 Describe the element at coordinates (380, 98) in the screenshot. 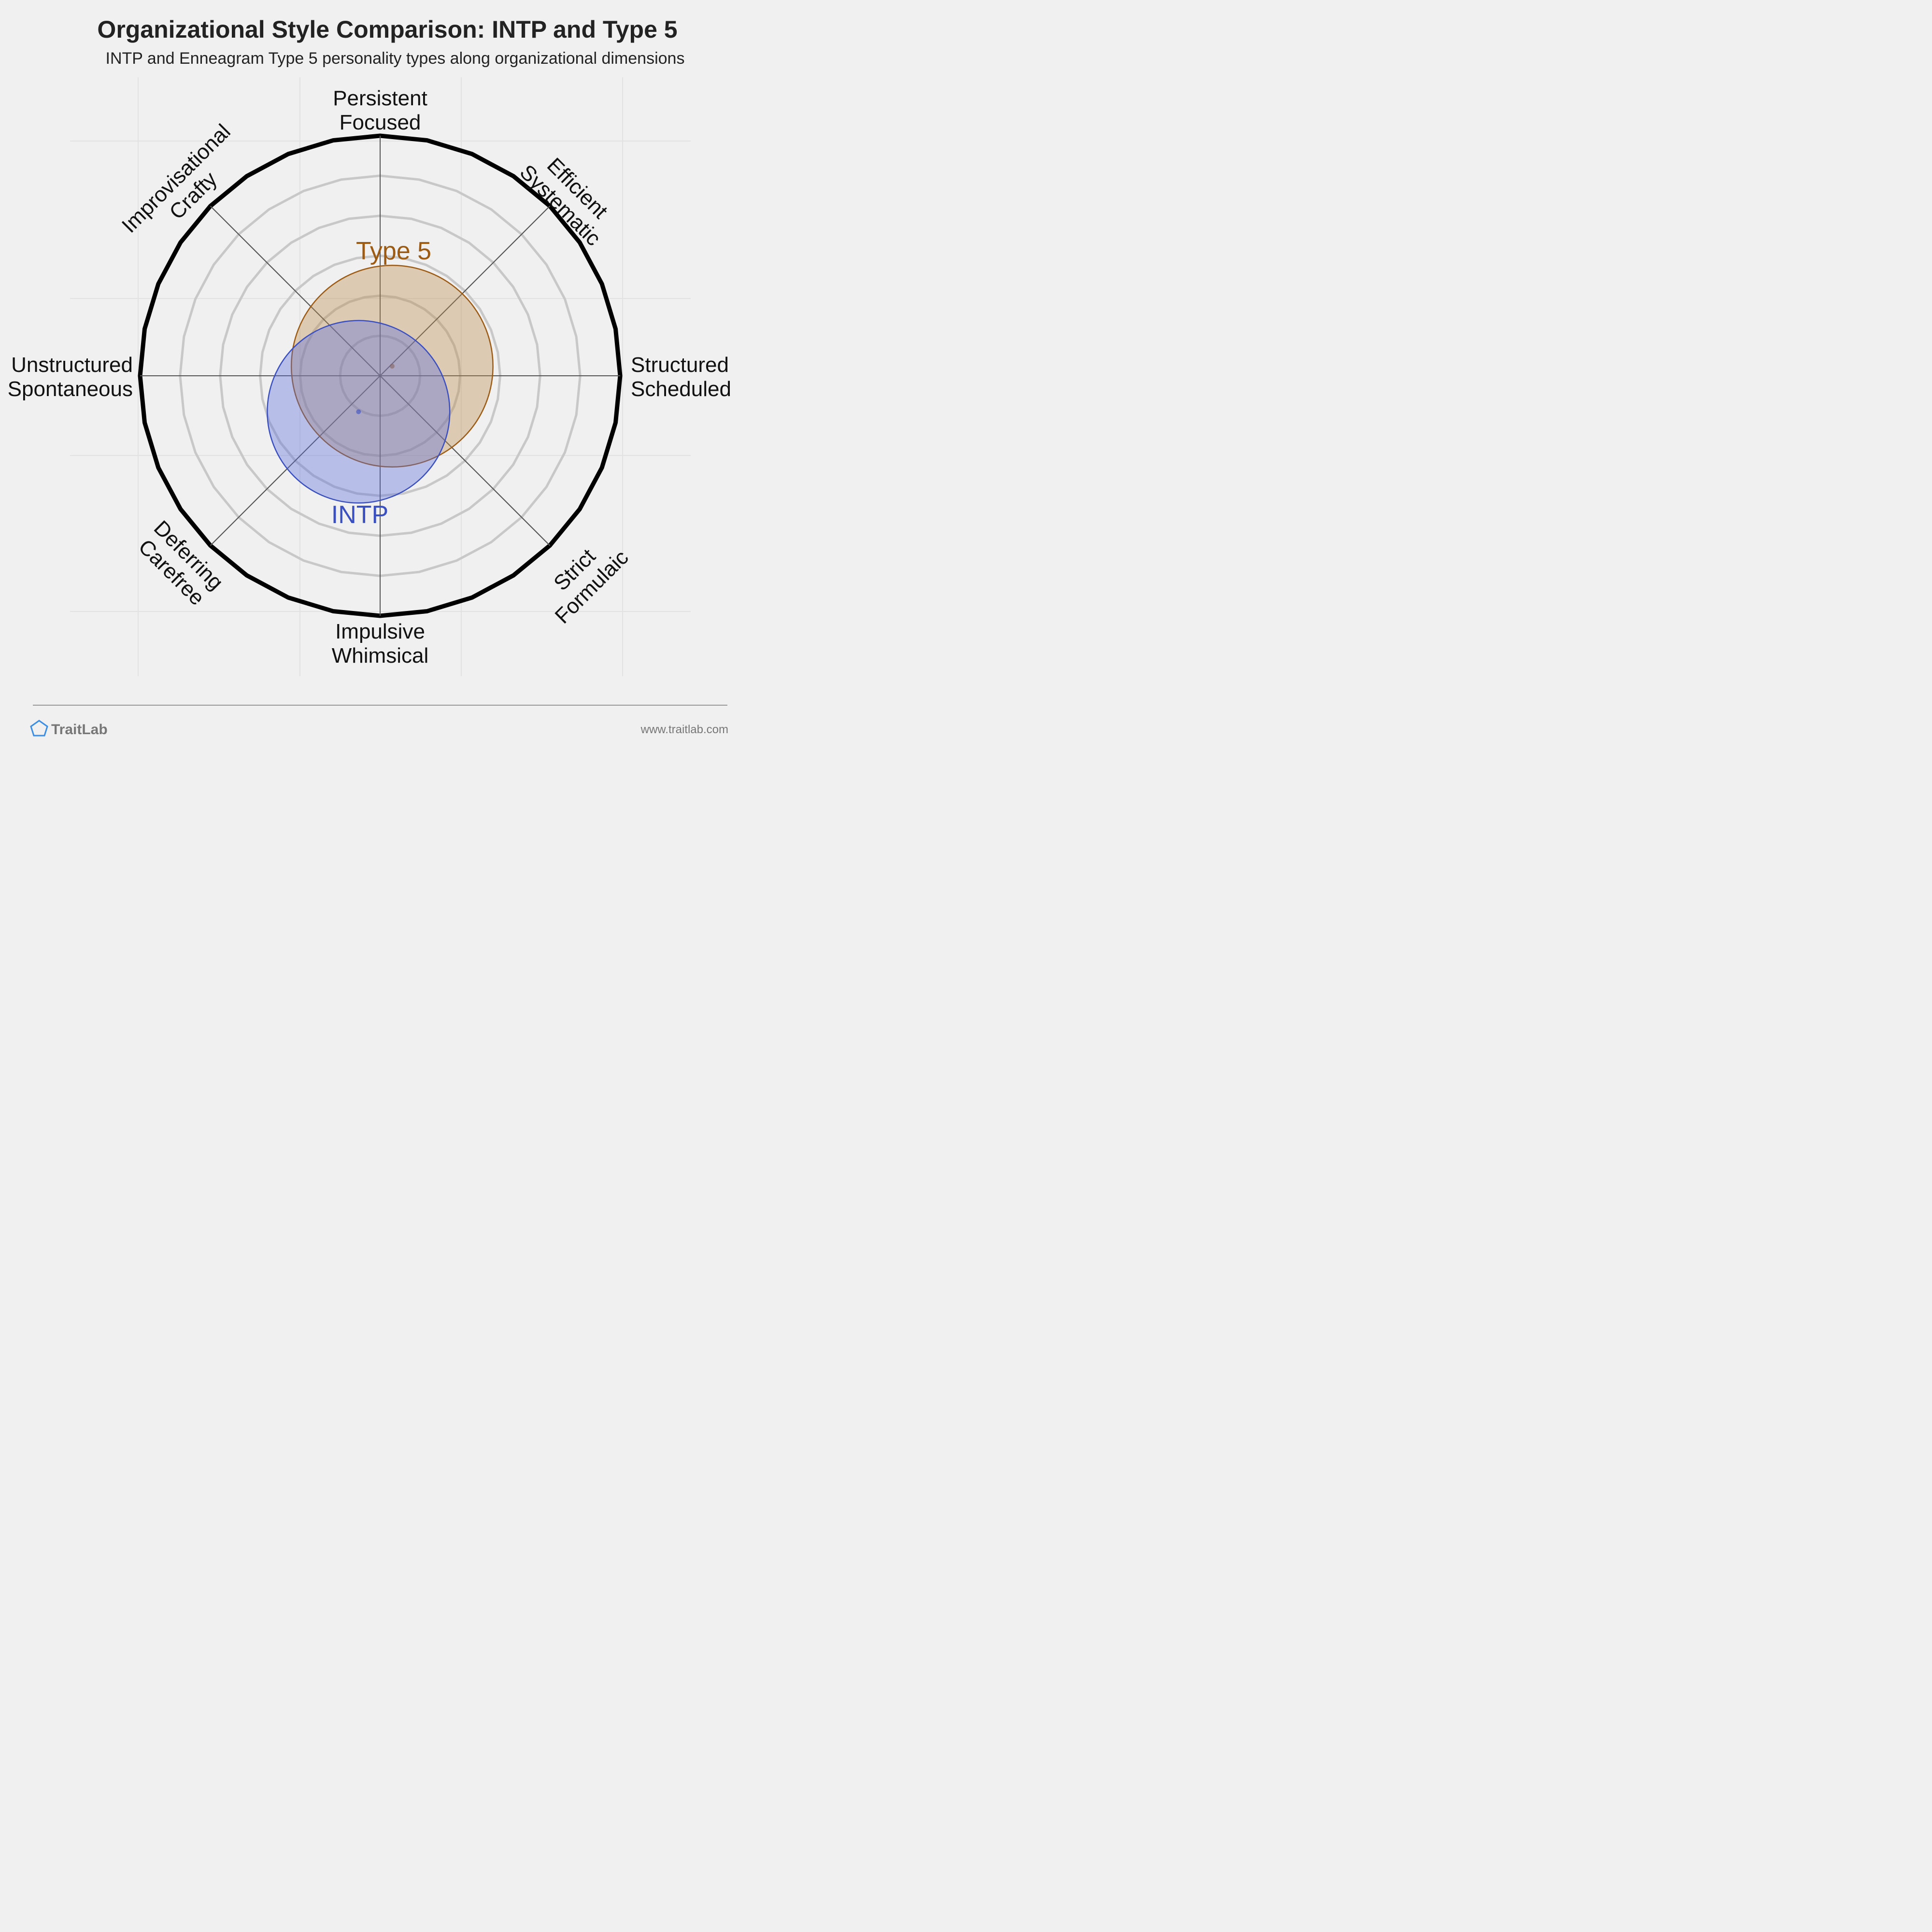

I see `axis-label-line: Persistent` at that location.